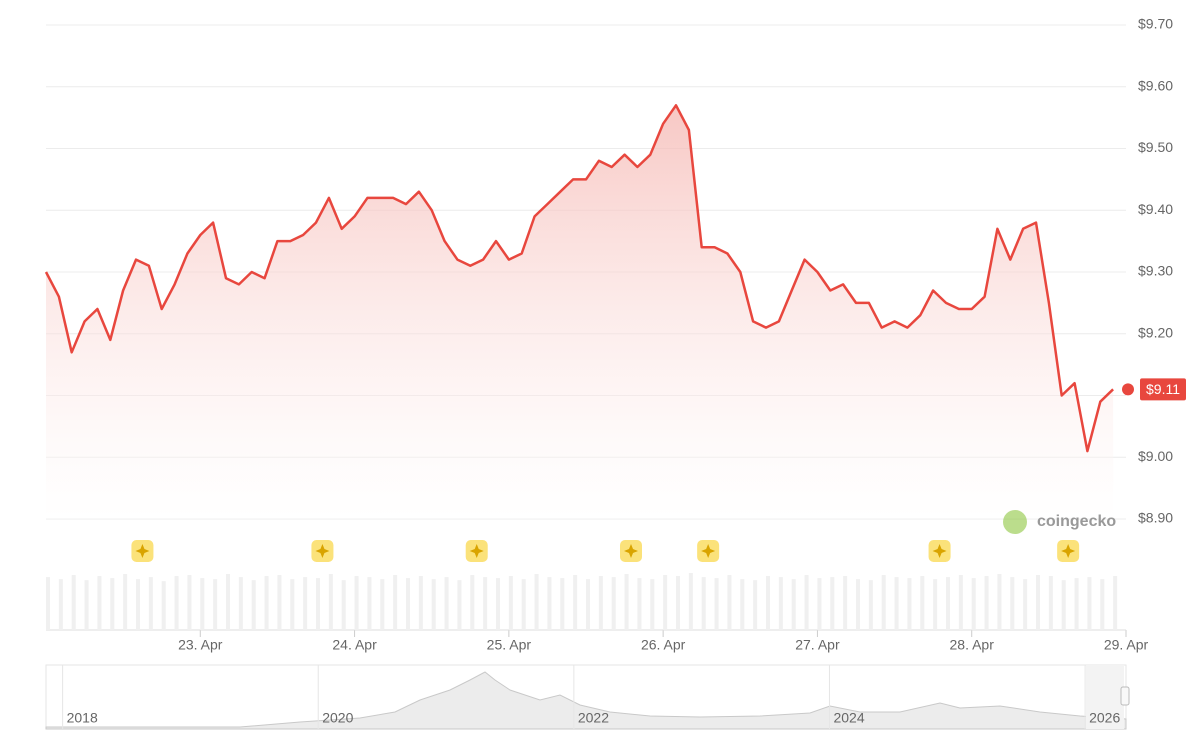 The height and width of the screenshot is (756, 1200). What do you see at coordinates (972, 645) in the screenshot?
I see `x-tick-label: 28. Apr` at bounding box center [972, 645].